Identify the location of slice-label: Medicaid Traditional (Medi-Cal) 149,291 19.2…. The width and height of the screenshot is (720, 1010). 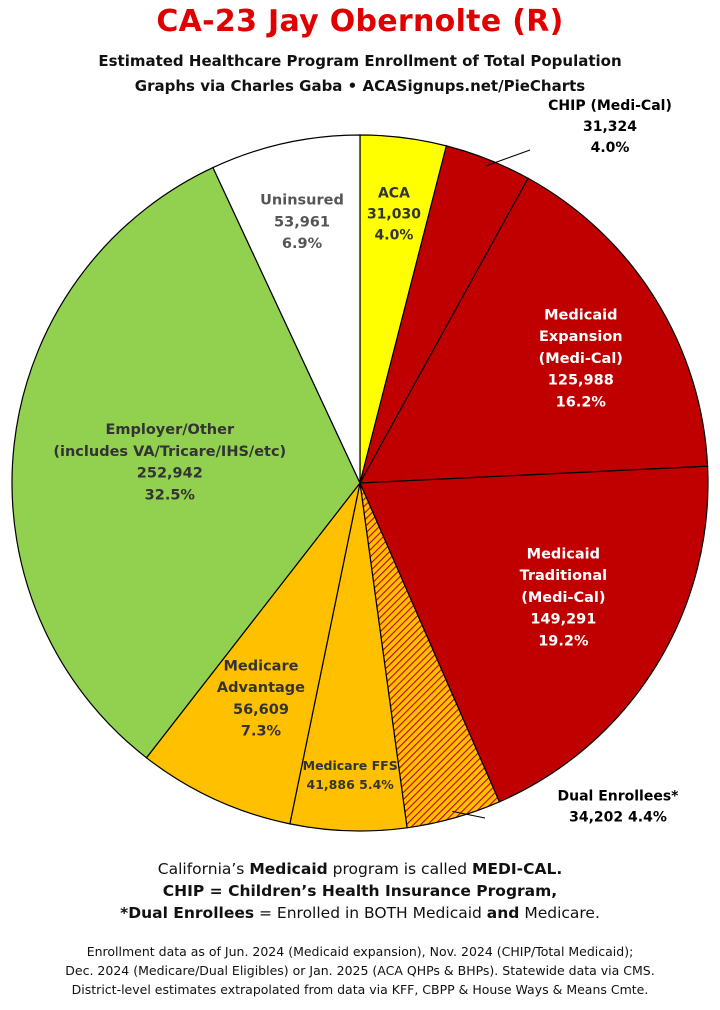
(564, 597).